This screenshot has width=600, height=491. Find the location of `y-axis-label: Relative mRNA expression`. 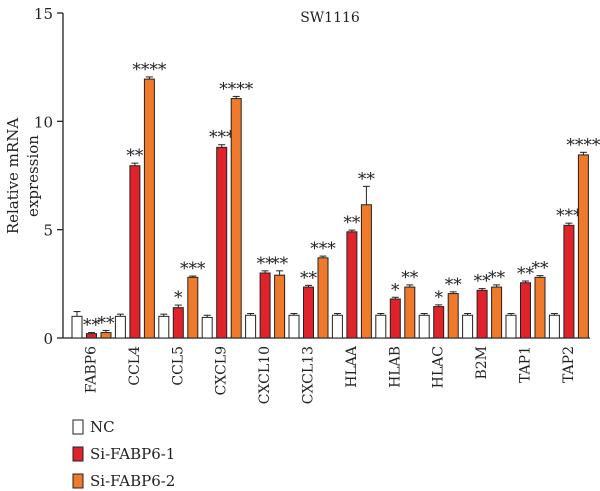

y-axis-label: Relative mRNA expression is located at coordinates (23, 176).